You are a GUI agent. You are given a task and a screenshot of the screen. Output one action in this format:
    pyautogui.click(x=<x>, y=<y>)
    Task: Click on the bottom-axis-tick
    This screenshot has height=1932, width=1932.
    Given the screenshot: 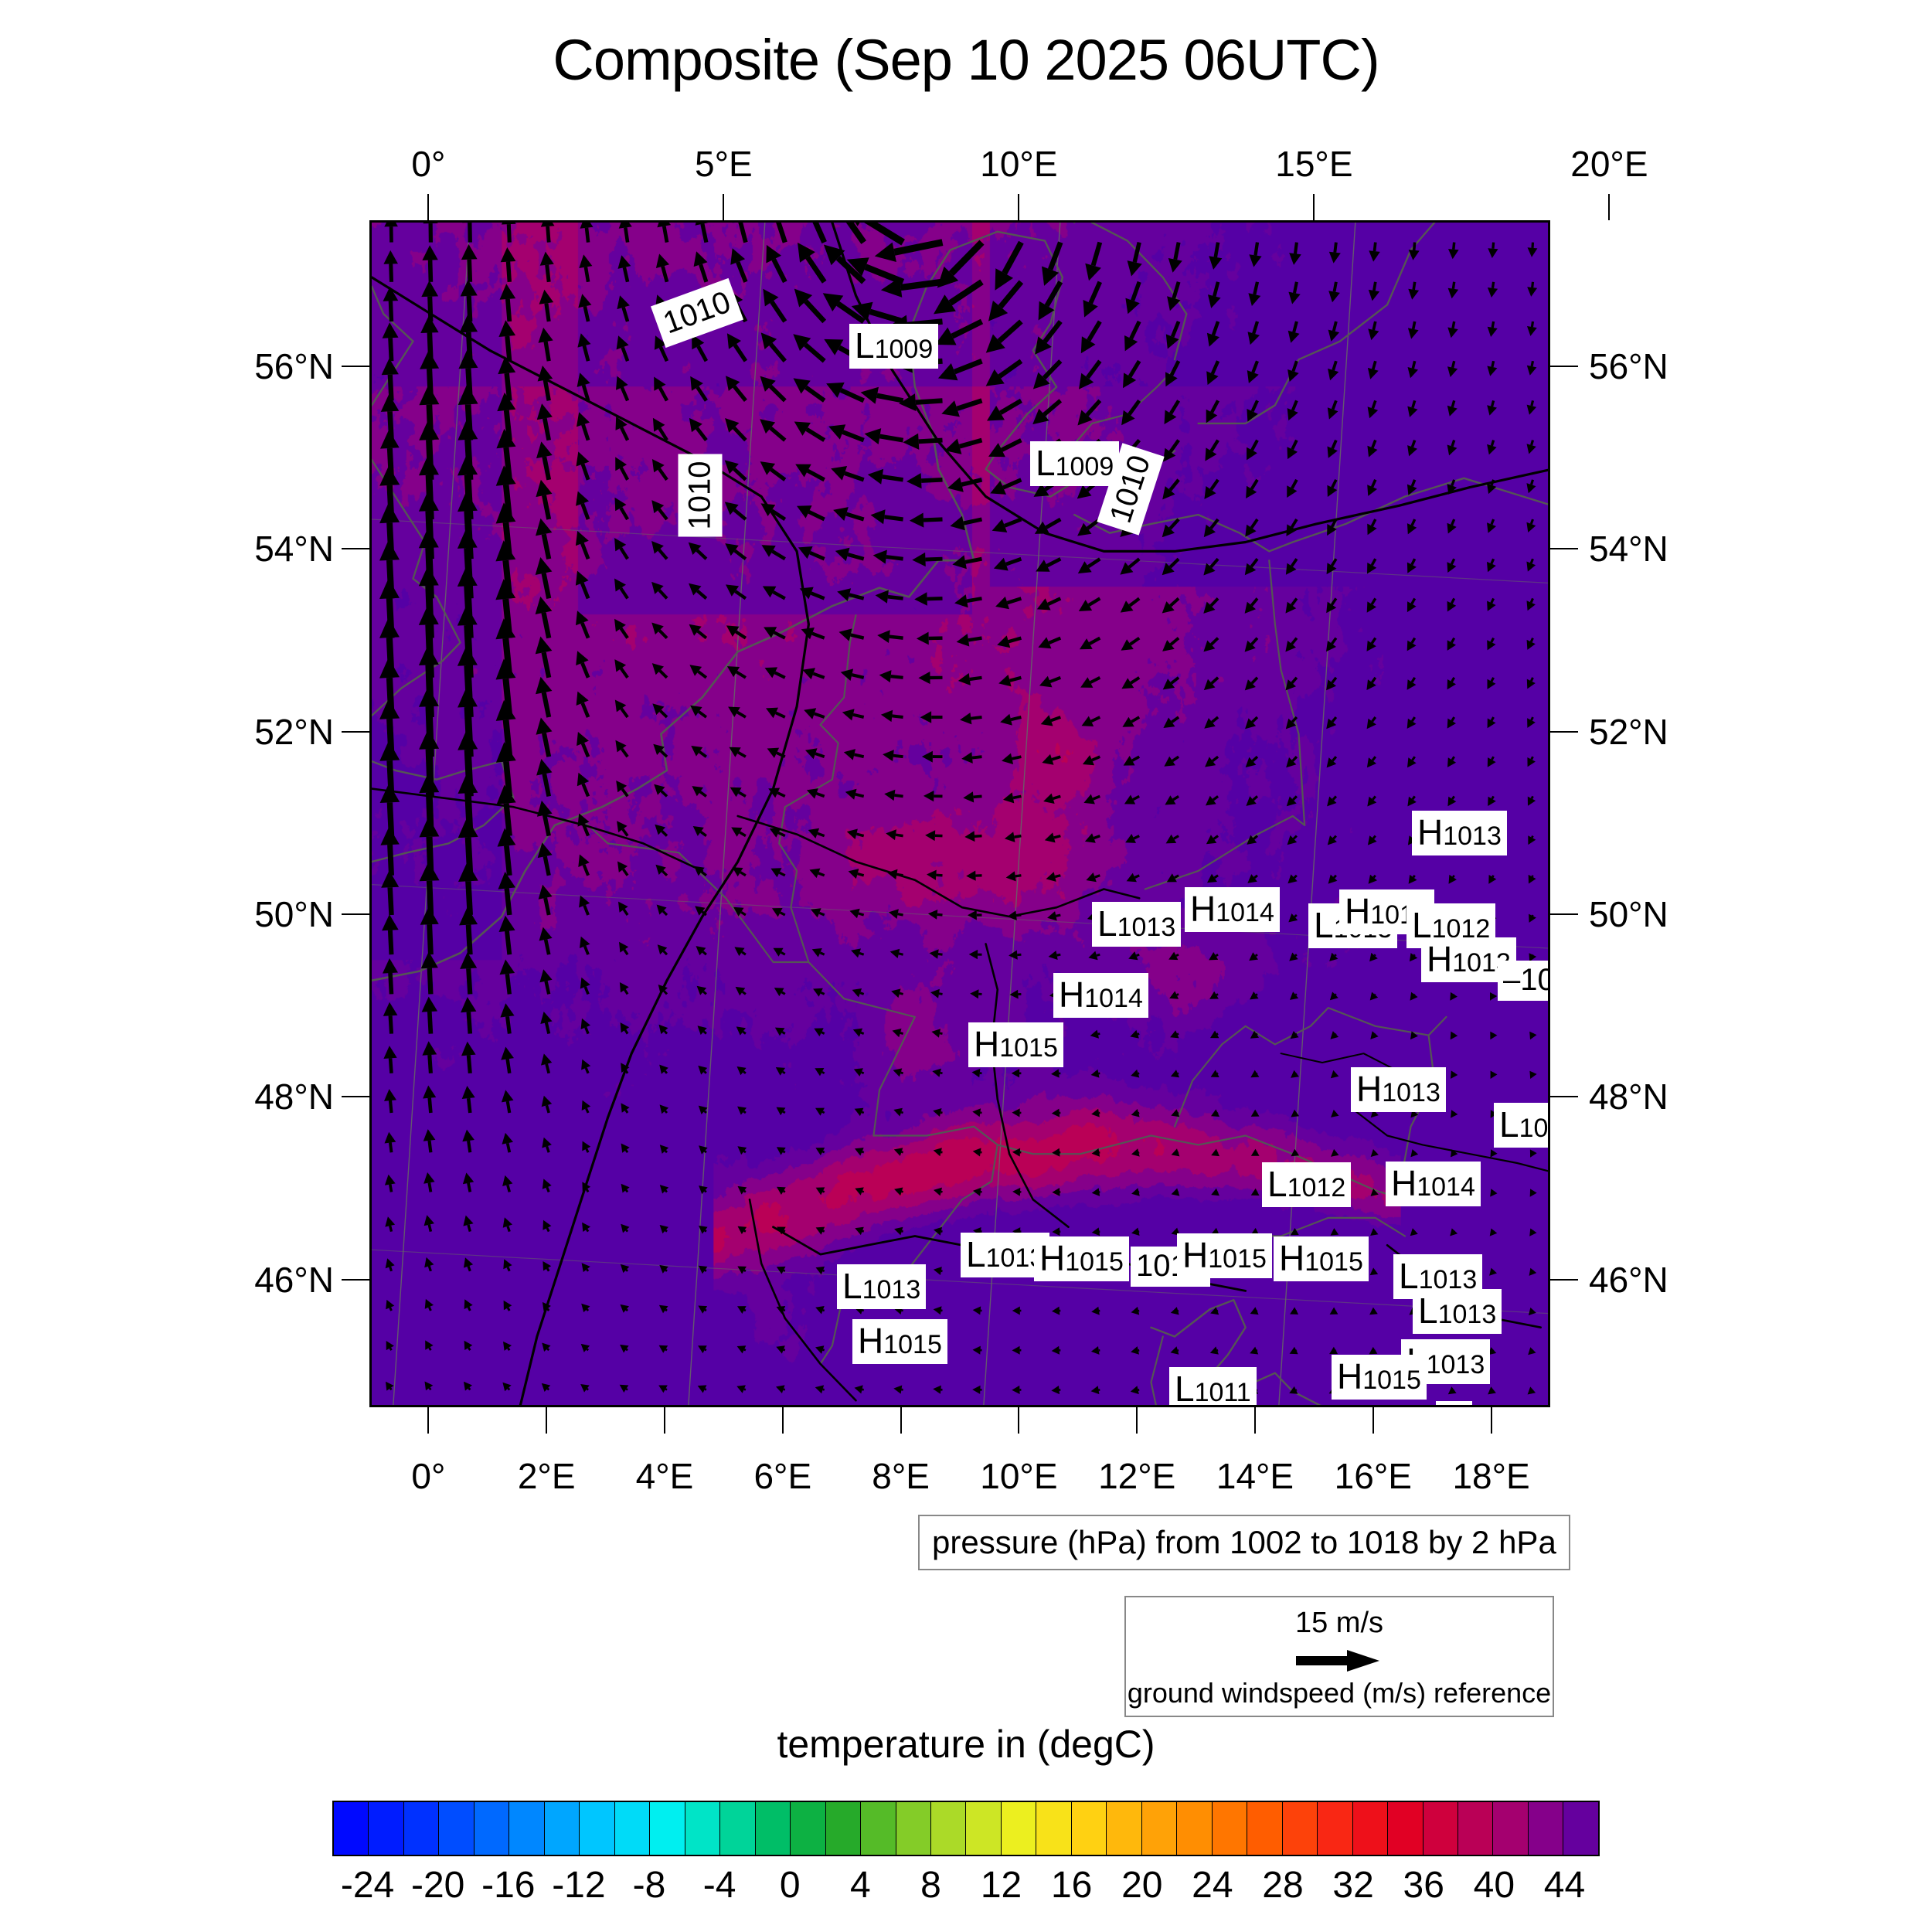 What is the action you would take?
    pyautogui.click(x=1373, y=1420)
    